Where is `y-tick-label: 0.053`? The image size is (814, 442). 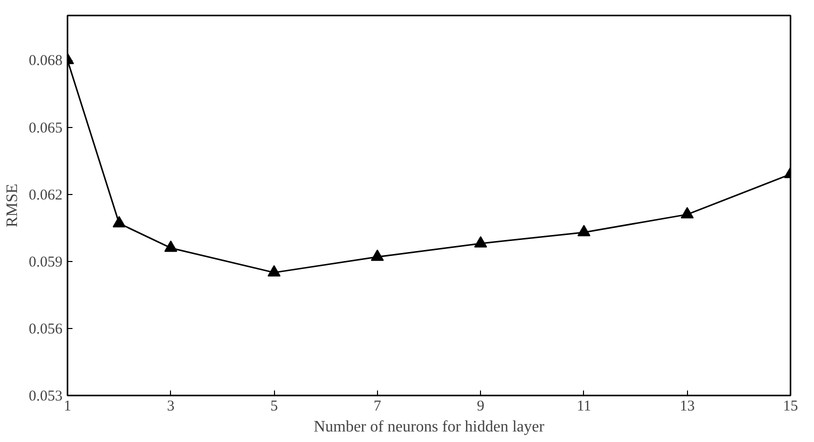 y-tick-label: 0.053 is located at coordinates (45, 396).